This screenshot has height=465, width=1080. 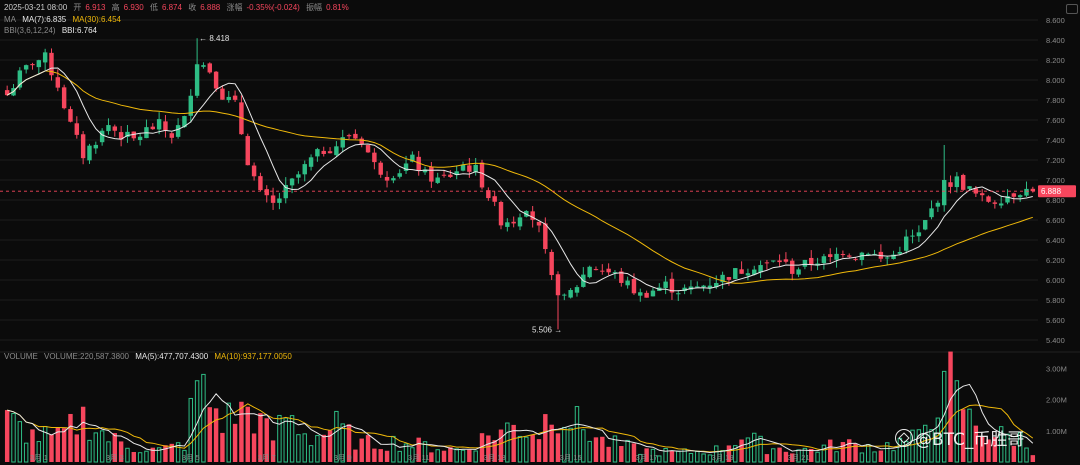 I want to click on volume-ma10-line, so click(x=520, y=428).